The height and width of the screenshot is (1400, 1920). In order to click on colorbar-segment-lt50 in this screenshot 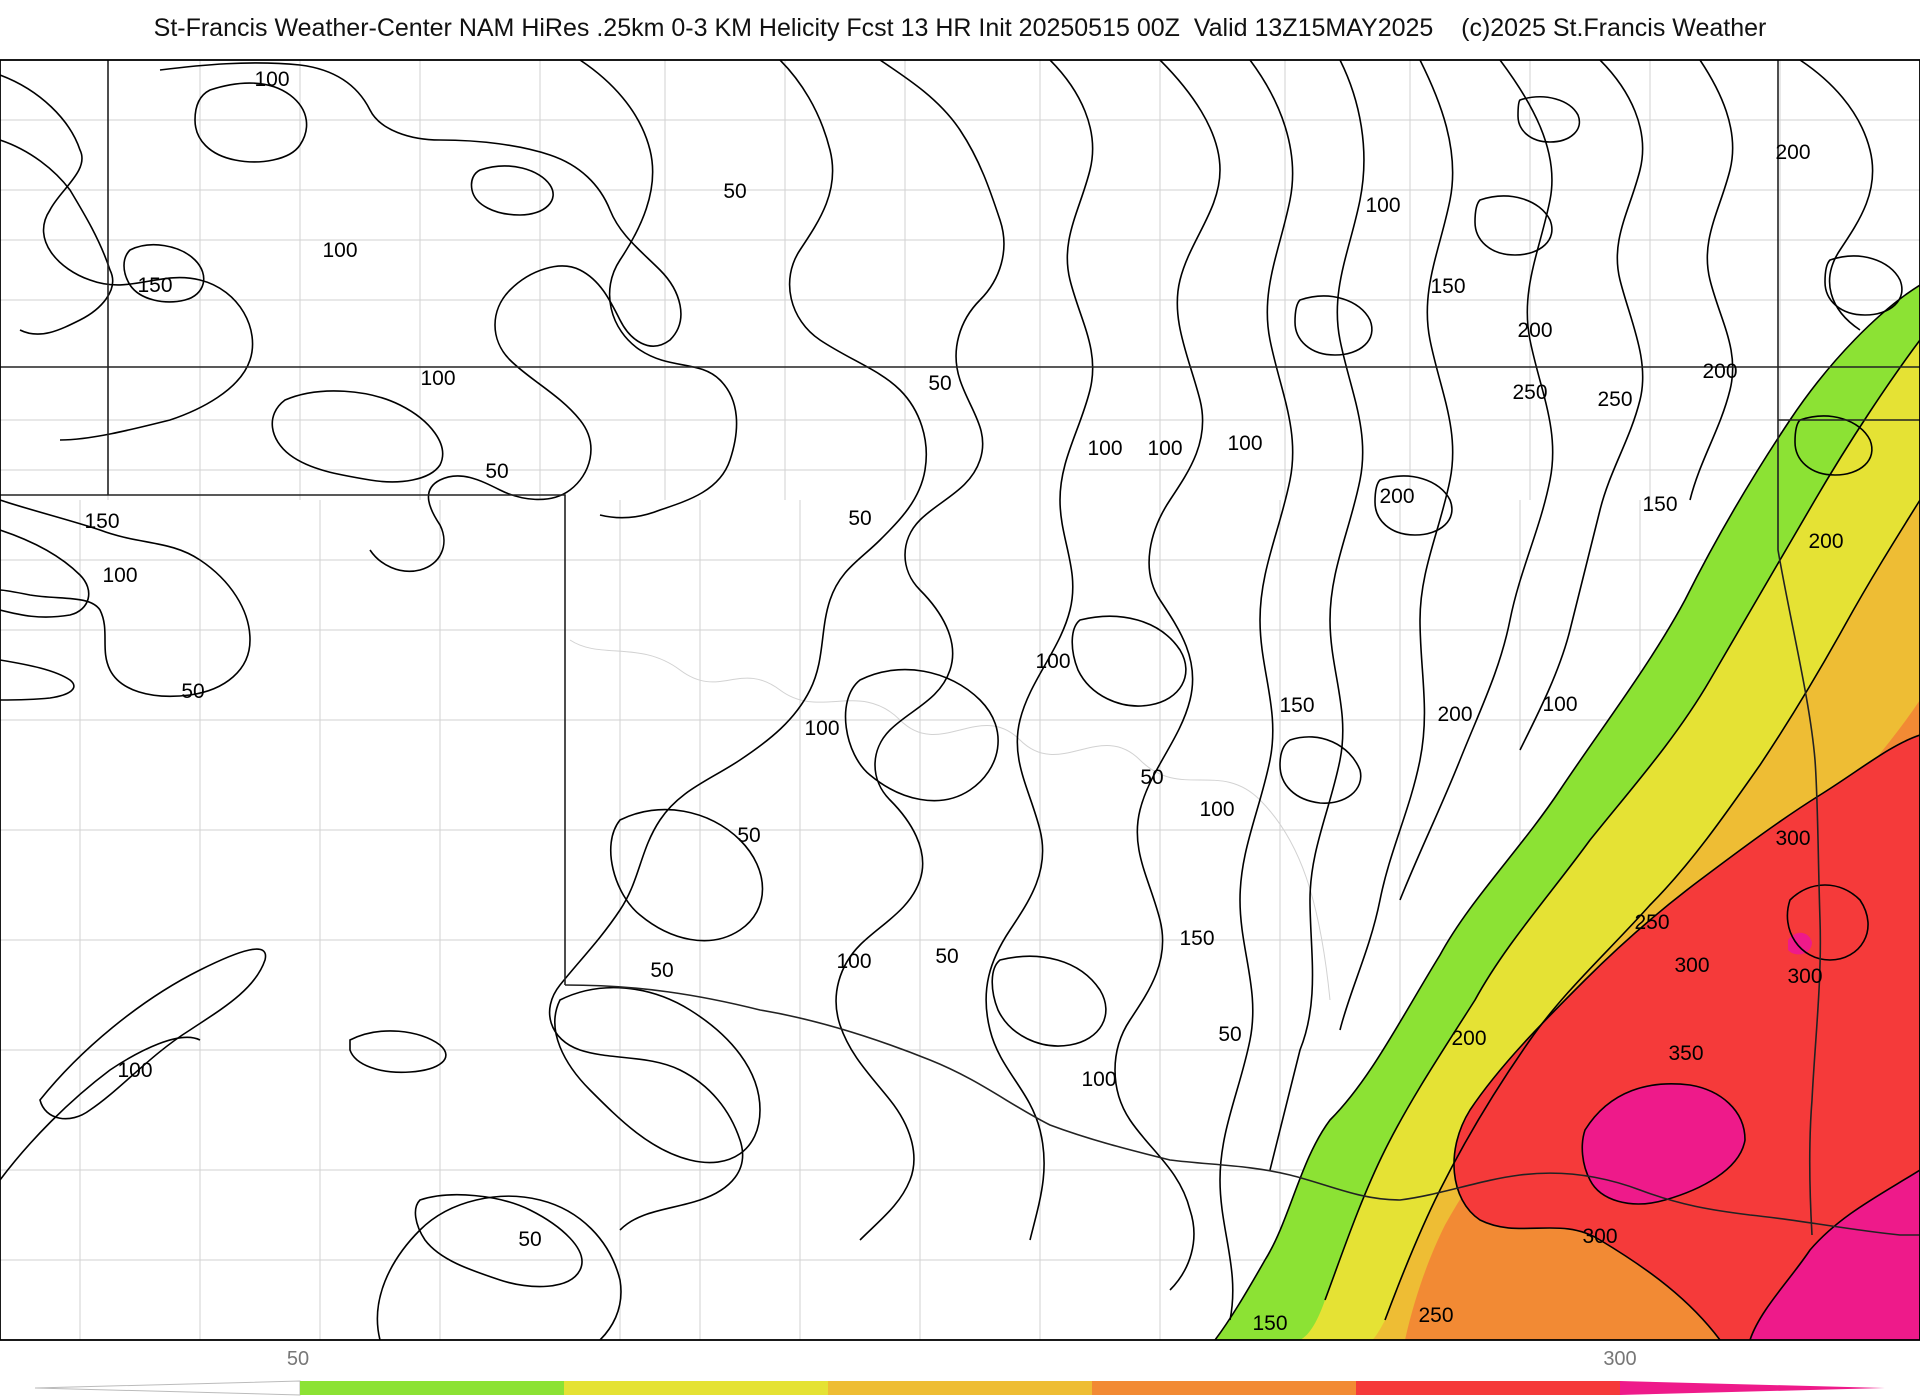, I will do `click(167, 1388)`.